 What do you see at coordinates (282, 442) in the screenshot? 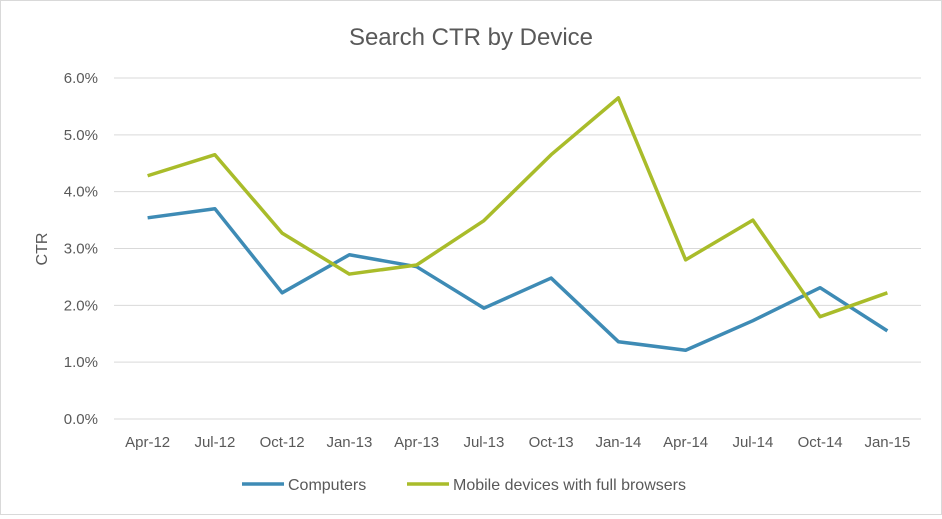
I see `x-tick-label: Oct-12` at bounding box center [282, 442].